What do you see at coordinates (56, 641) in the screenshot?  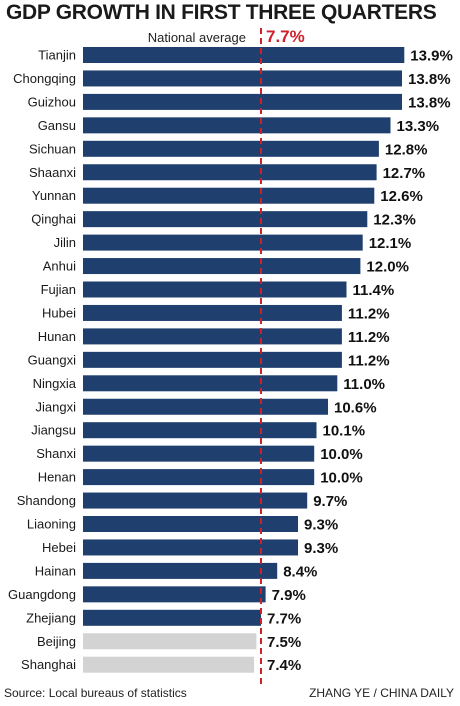 I see `category-label: Beijing` at bounding box center [56, 641].